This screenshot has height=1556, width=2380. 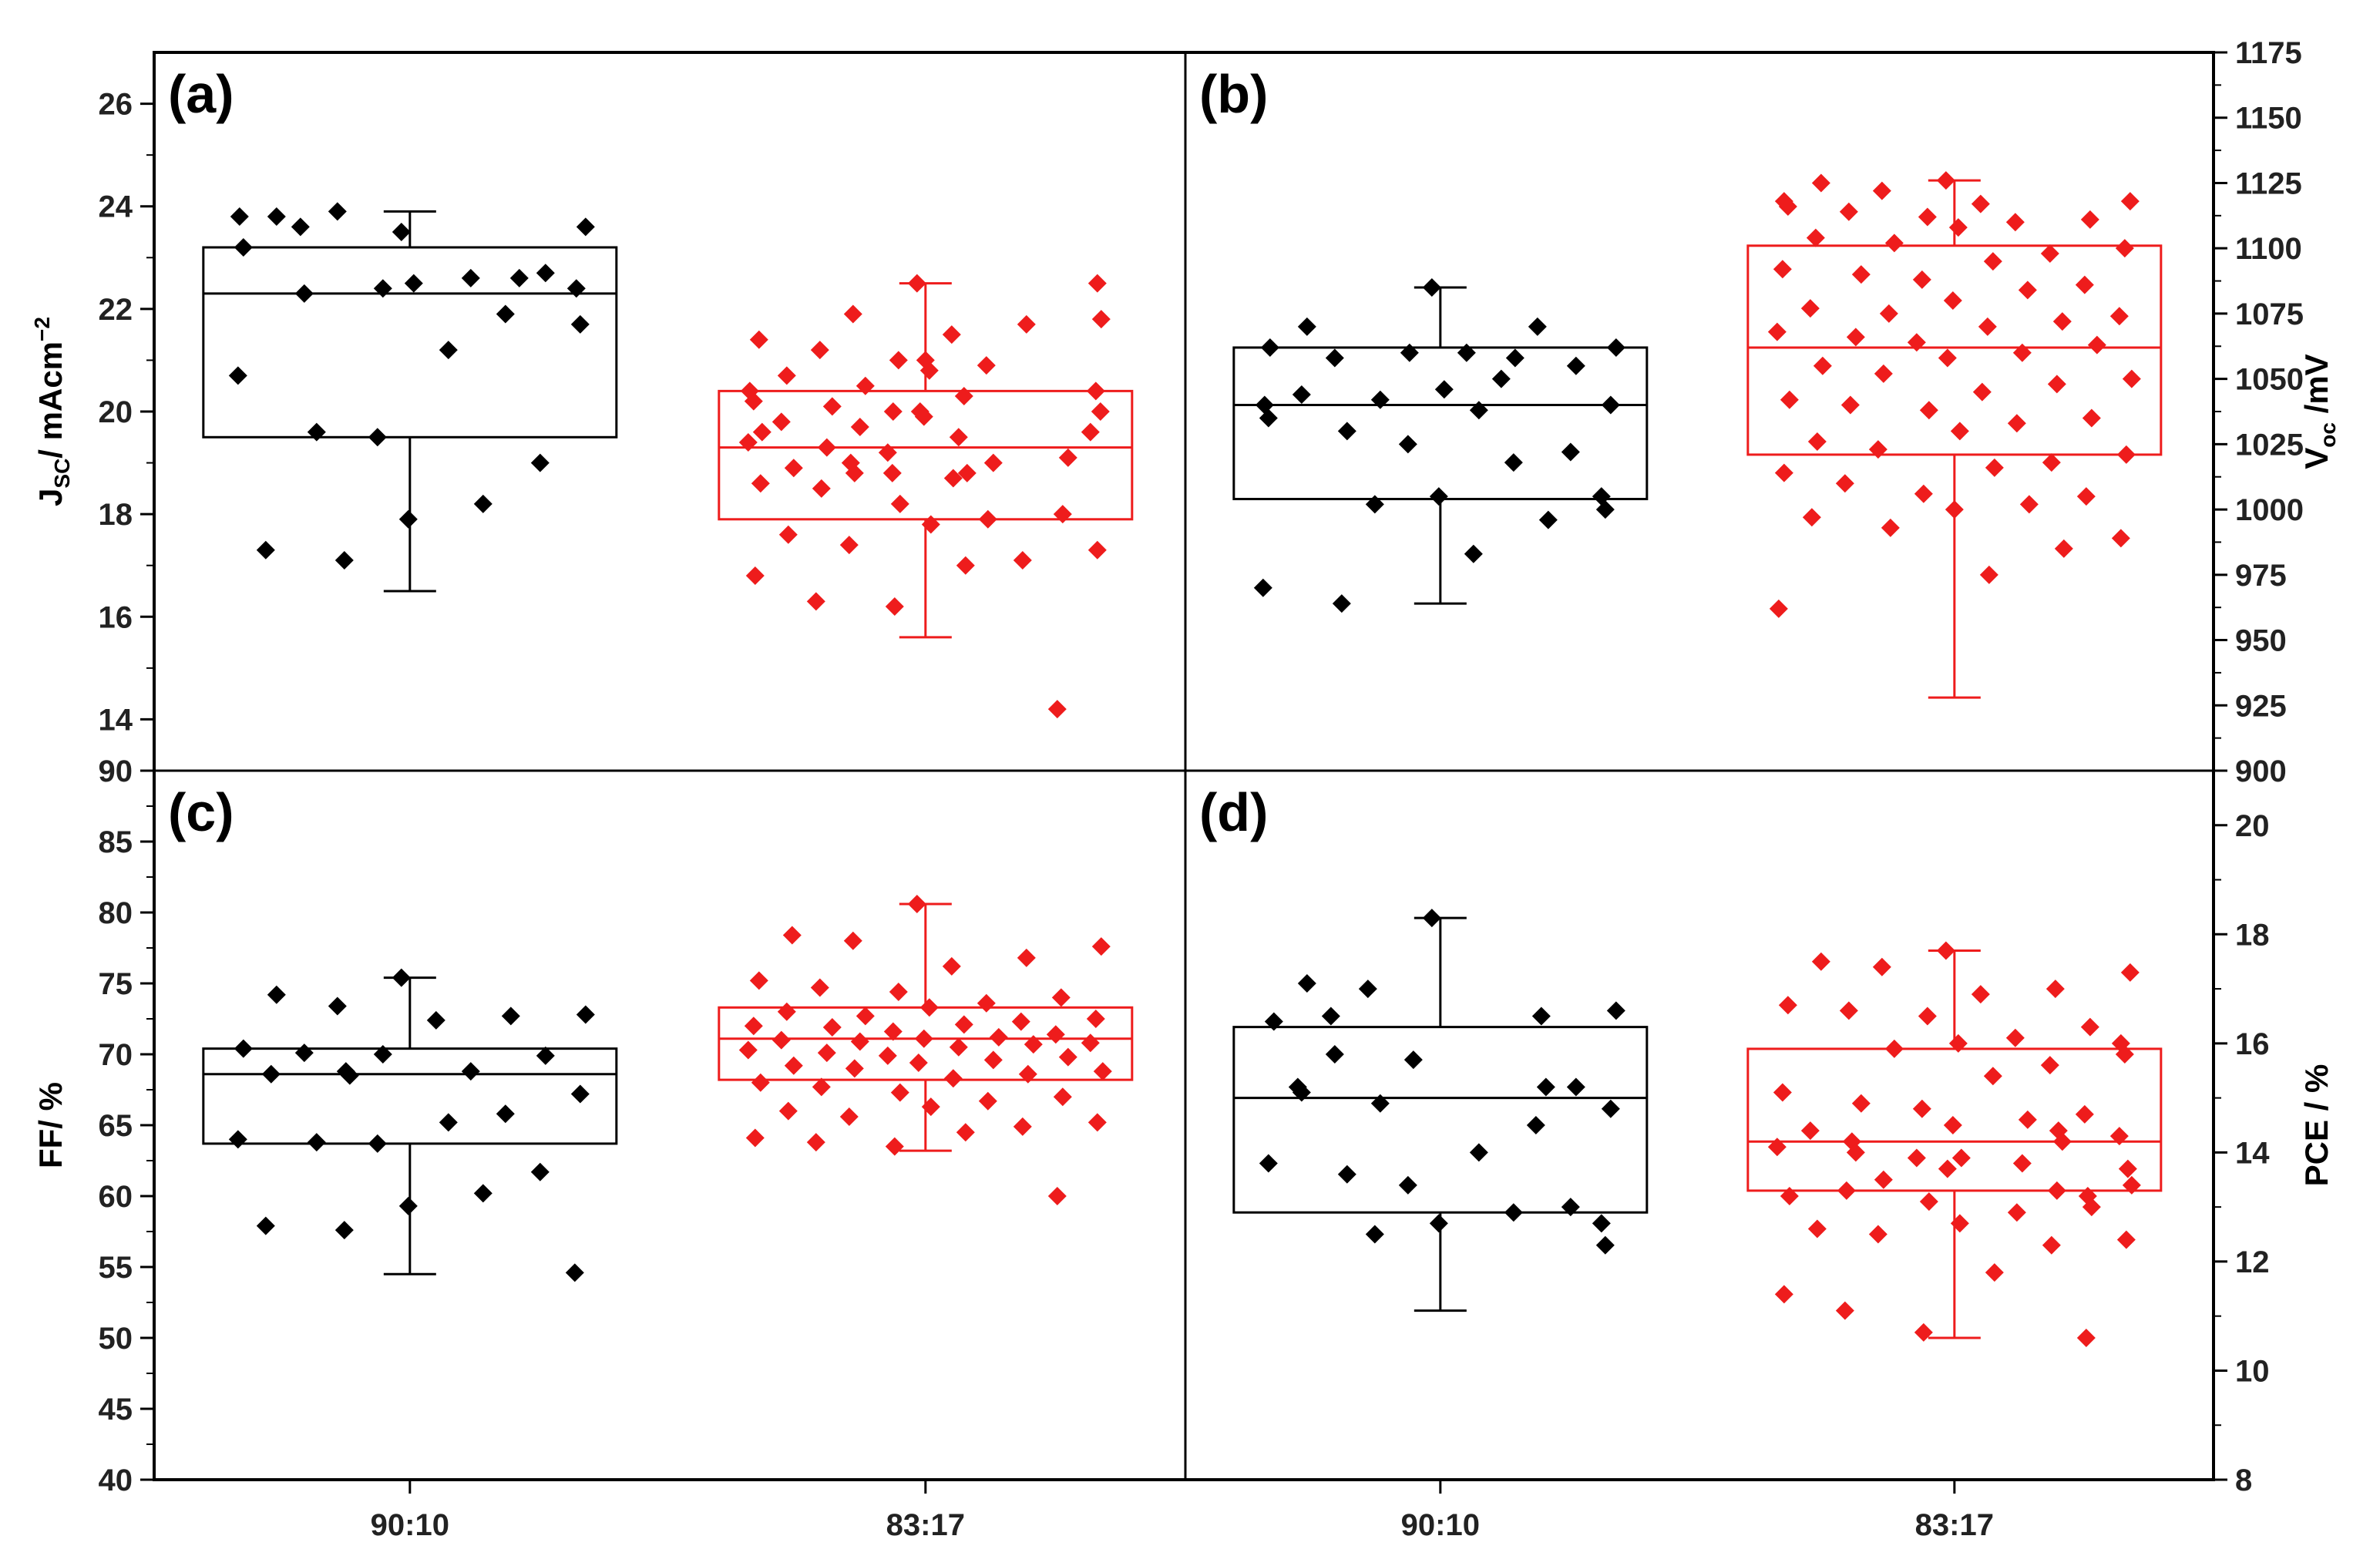 I want to click on y-tick-label: 16, so click(x=116, y=617).